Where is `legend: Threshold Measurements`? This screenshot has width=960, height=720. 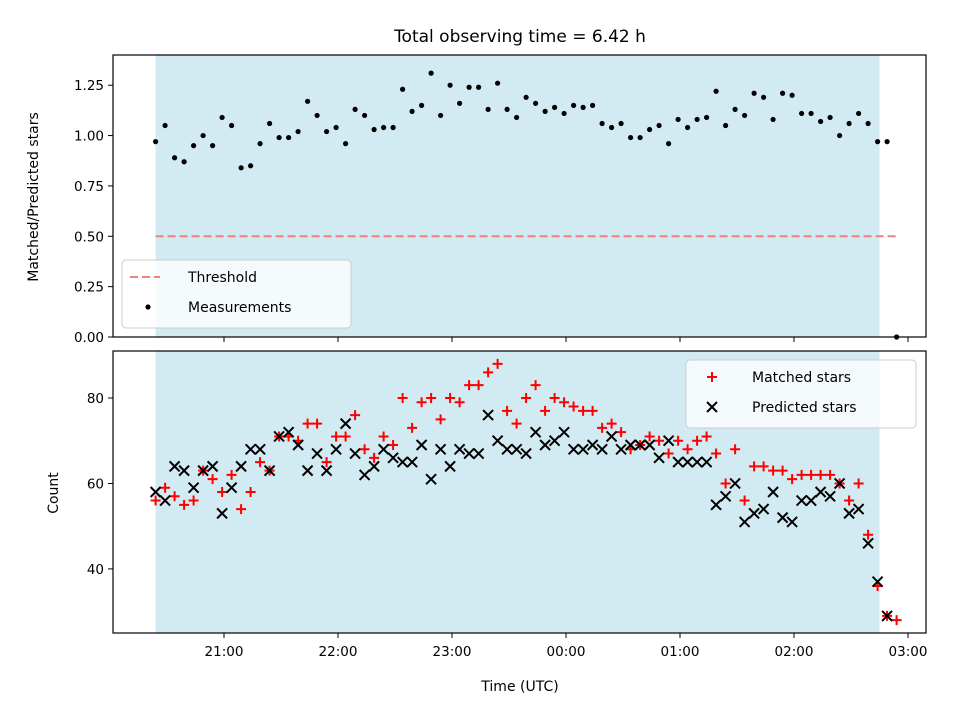 legend: Threshold Measurements is located at coordinates (236, 294).